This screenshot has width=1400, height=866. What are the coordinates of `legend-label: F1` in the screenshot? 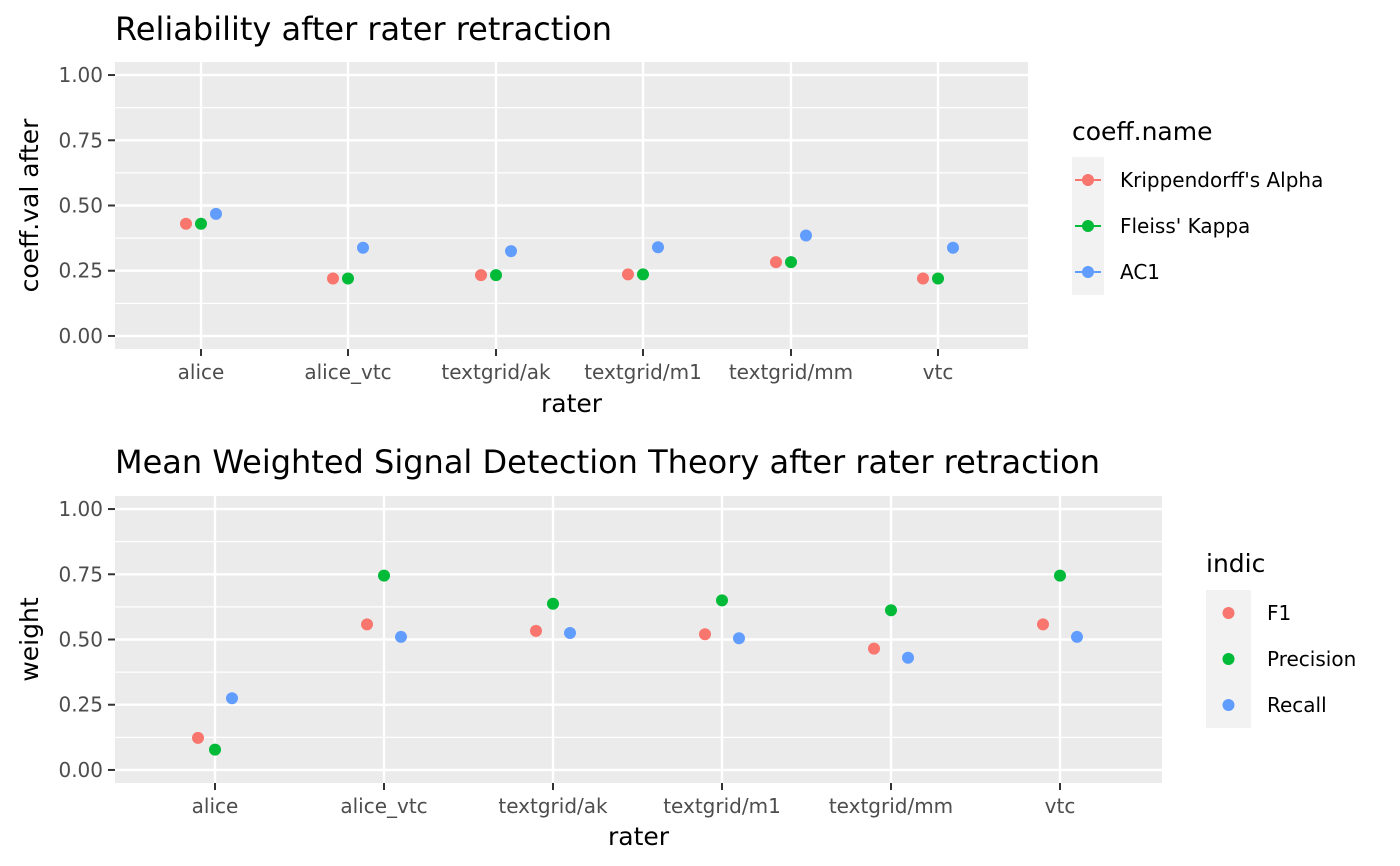 It's located at (1279, 613).